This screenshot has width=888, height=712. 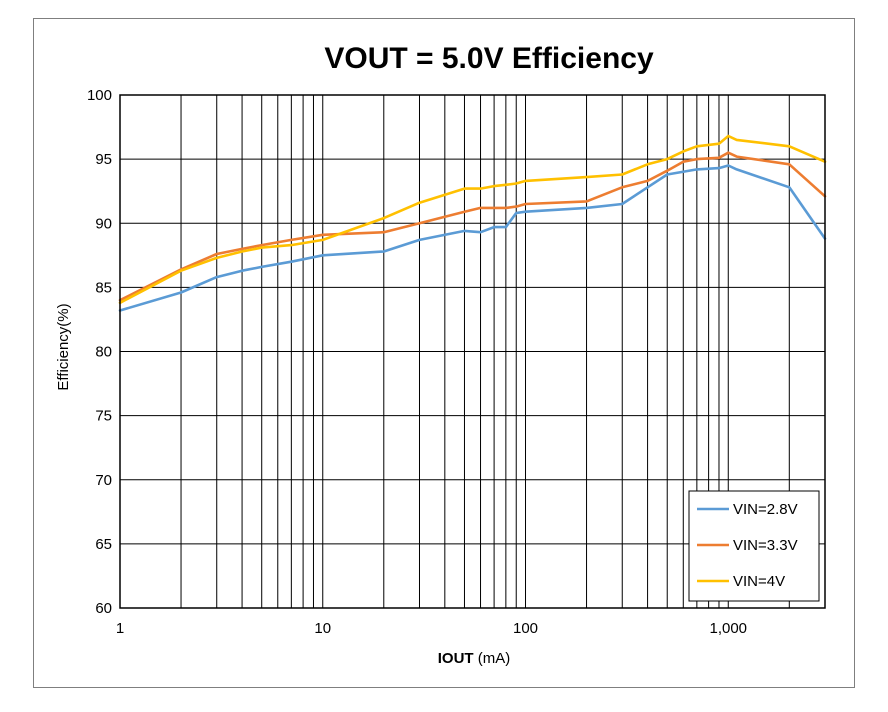 I want to click on x-axis-label-bold: IOUT, so click(x=456, y=658).